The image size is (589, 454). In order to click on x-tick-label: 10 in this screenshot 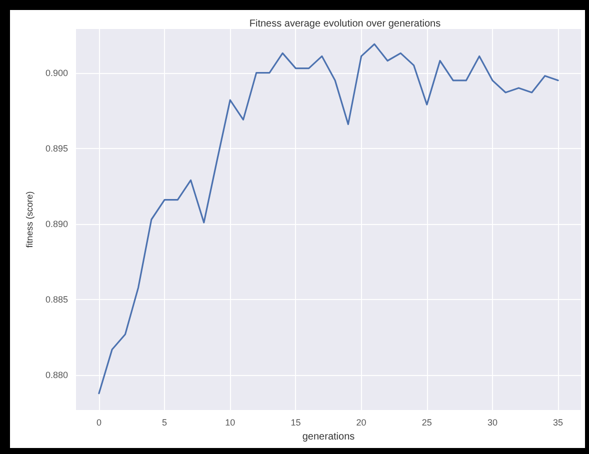, I will do `click(230, 423)`.